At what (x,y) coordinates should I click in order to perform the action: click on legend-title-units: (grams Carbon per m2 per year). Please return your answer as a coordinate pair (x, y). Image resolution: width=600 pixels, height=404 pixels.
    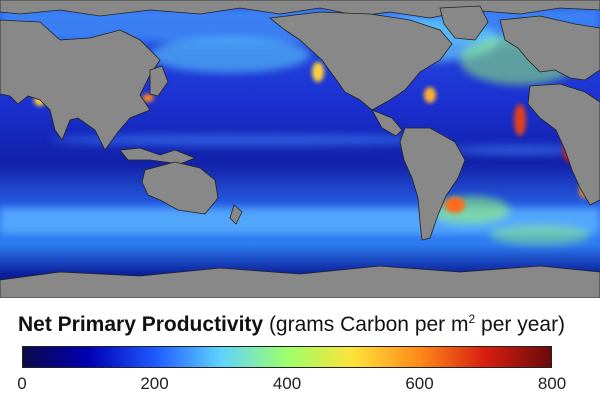
    Looking at the image, I should click on (417, 324).